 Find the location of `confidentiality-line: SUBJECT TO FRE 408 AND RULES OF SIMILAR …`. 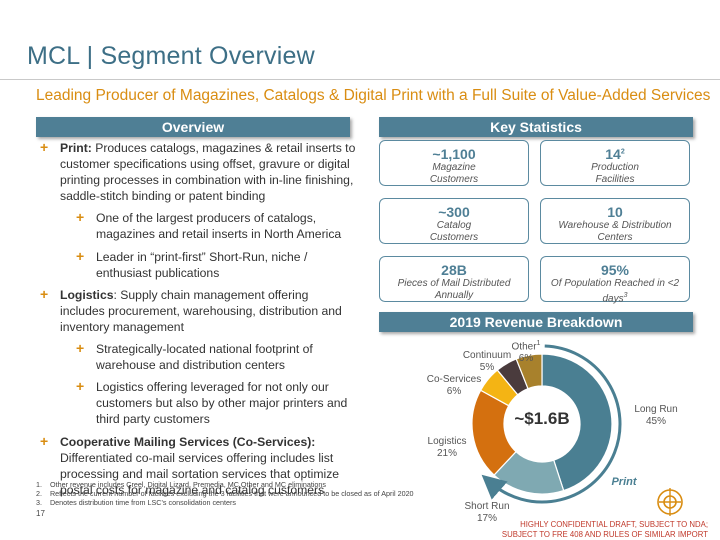

confidentiality-line: SUBJECT TO FRE 408 AND RULES OF SIMILAR … is located at coordinates (604, 534).